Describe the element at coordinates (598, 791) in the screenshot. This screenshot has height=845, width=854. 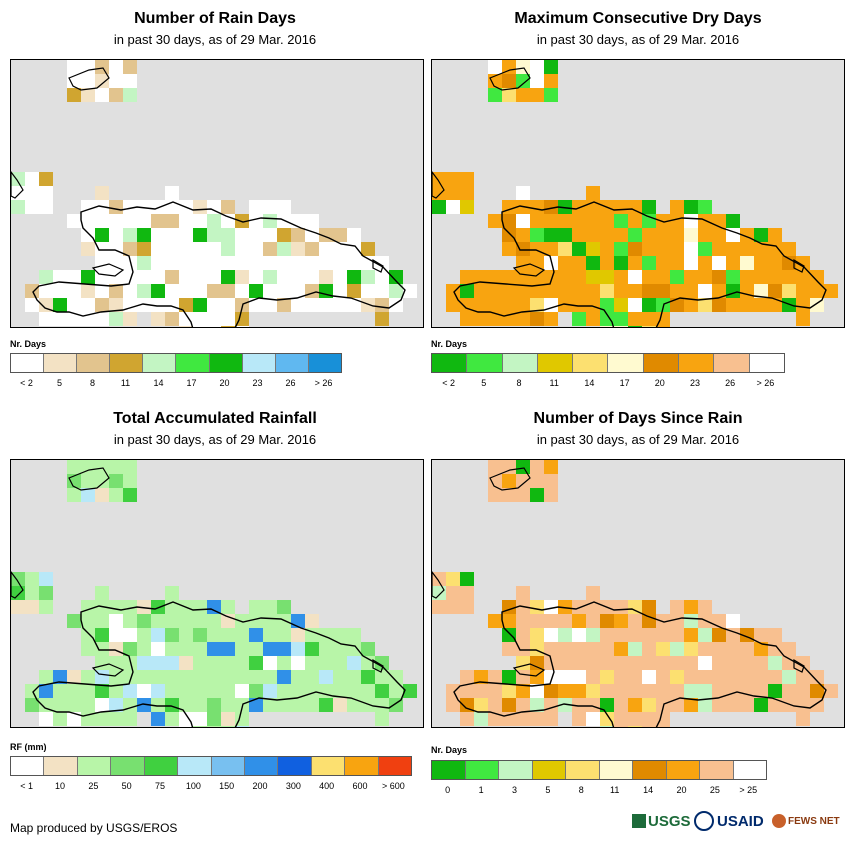
I see `legend-labels: 0 1 3 5 8 11 14 20 25 > 25` at that location.